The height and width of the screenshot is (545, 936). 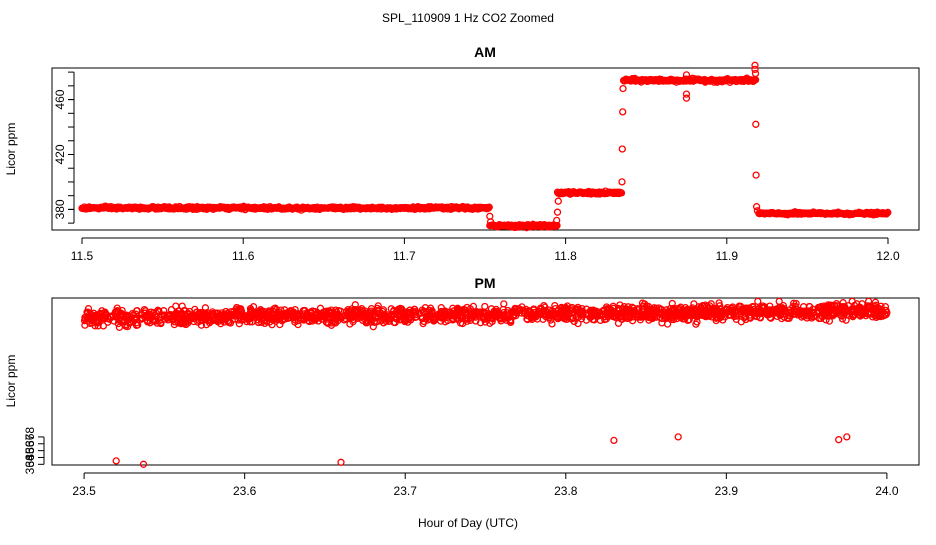 What do you see at coordinates (468, 523) in the screenshot?
I see `x-axis-label: Hour of Day (UTC)` at bounding box center [468, 523].